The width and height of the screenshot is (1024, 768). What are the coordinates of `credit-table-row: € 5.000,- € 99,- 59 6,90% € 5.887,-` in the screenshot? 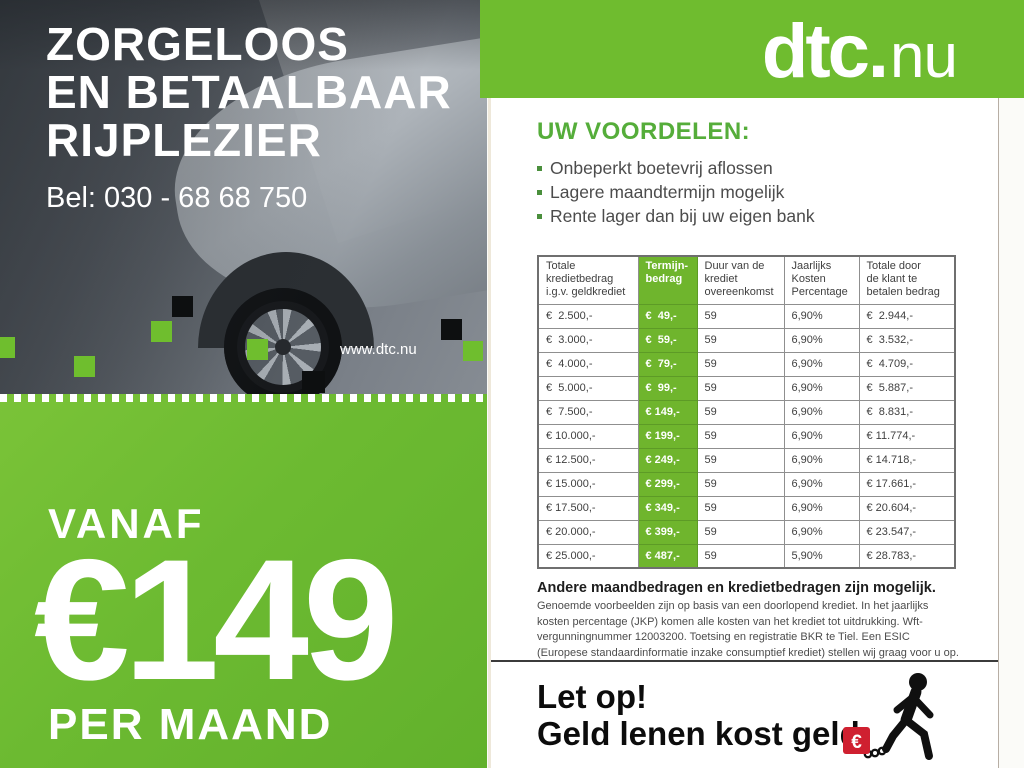 It's located at (746, 388).